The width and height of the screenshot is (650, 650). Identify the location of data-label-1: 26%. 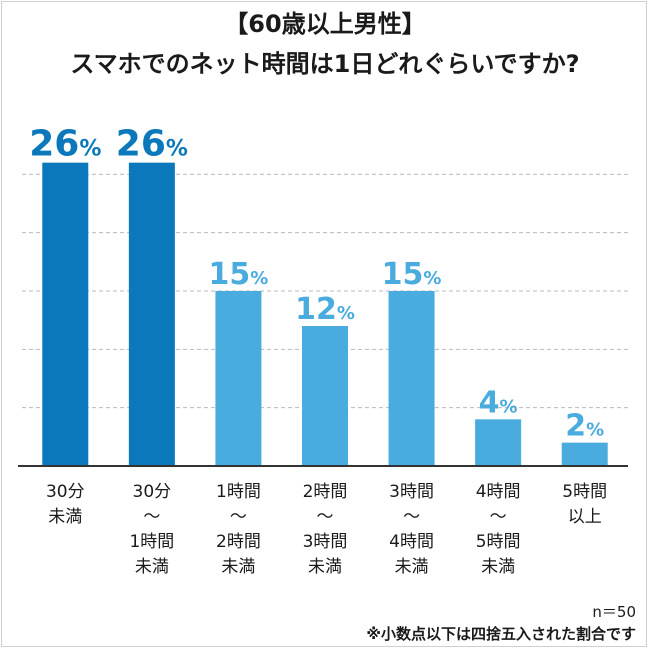
(65, 144).